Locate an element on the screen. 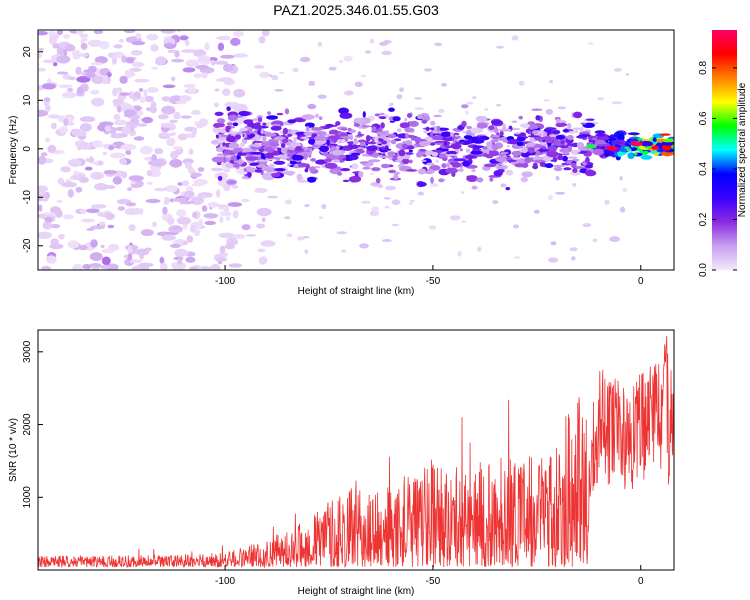 The image size is (750, 600). colorbar-gradient is located at coordinates (724, 150).